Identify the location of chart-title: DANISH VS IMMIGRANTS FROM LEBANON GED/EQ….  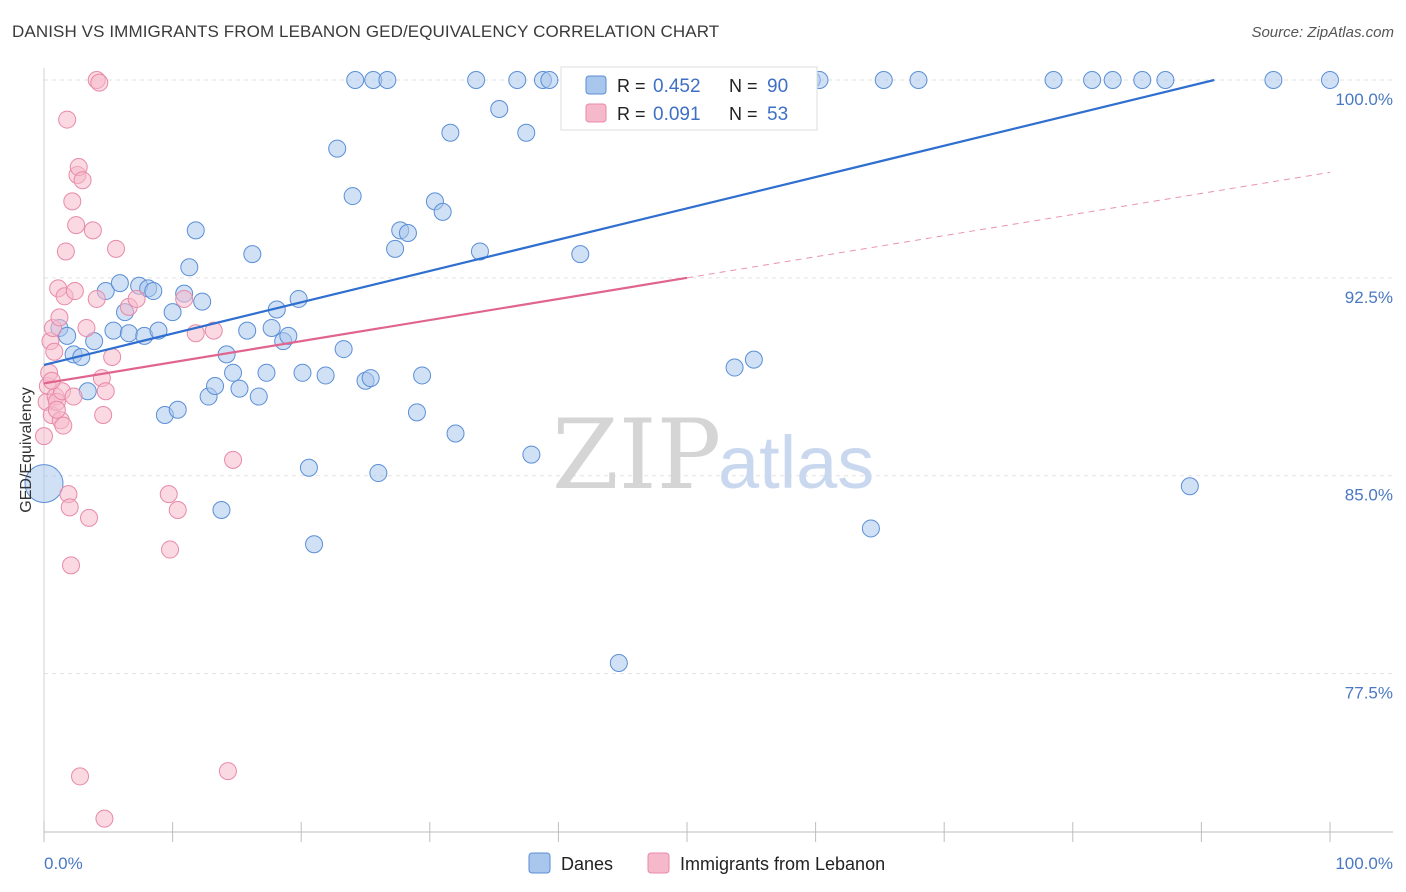
(366, 31).